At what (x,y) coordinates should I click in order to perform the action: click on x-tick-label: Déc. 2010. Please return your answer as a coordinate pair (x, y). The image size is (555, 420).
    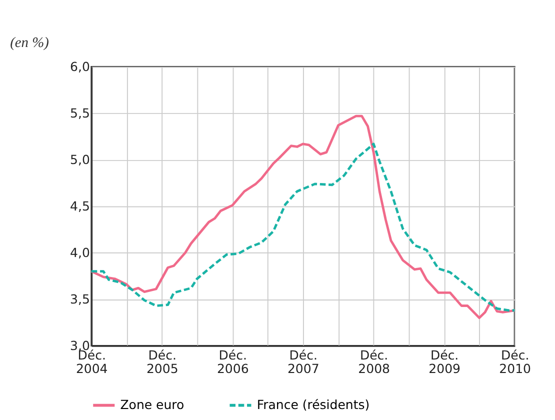
    Looking at the image, I should click on (515, 362).